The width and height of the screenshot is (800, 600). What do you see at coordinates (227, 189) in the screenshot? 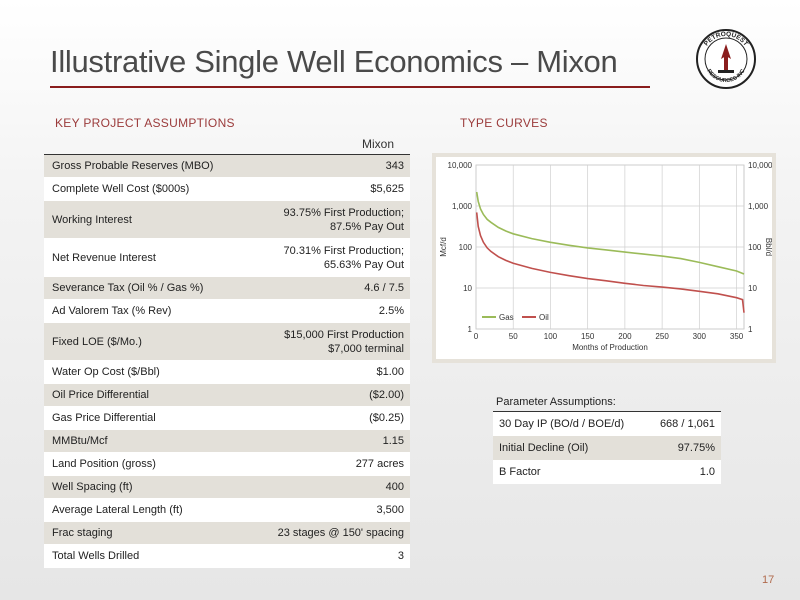
I see `table-row: Complete Well Cost ($000s) $5,625` at bounding box center [227, 189].